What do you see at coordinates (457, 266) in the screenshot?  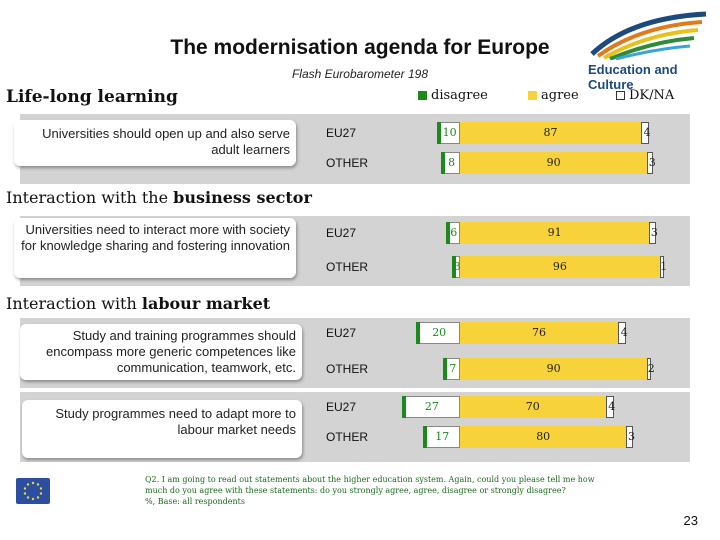 I see `bar-2-other-disagree-label: 3` at bounding box center [457, 266].